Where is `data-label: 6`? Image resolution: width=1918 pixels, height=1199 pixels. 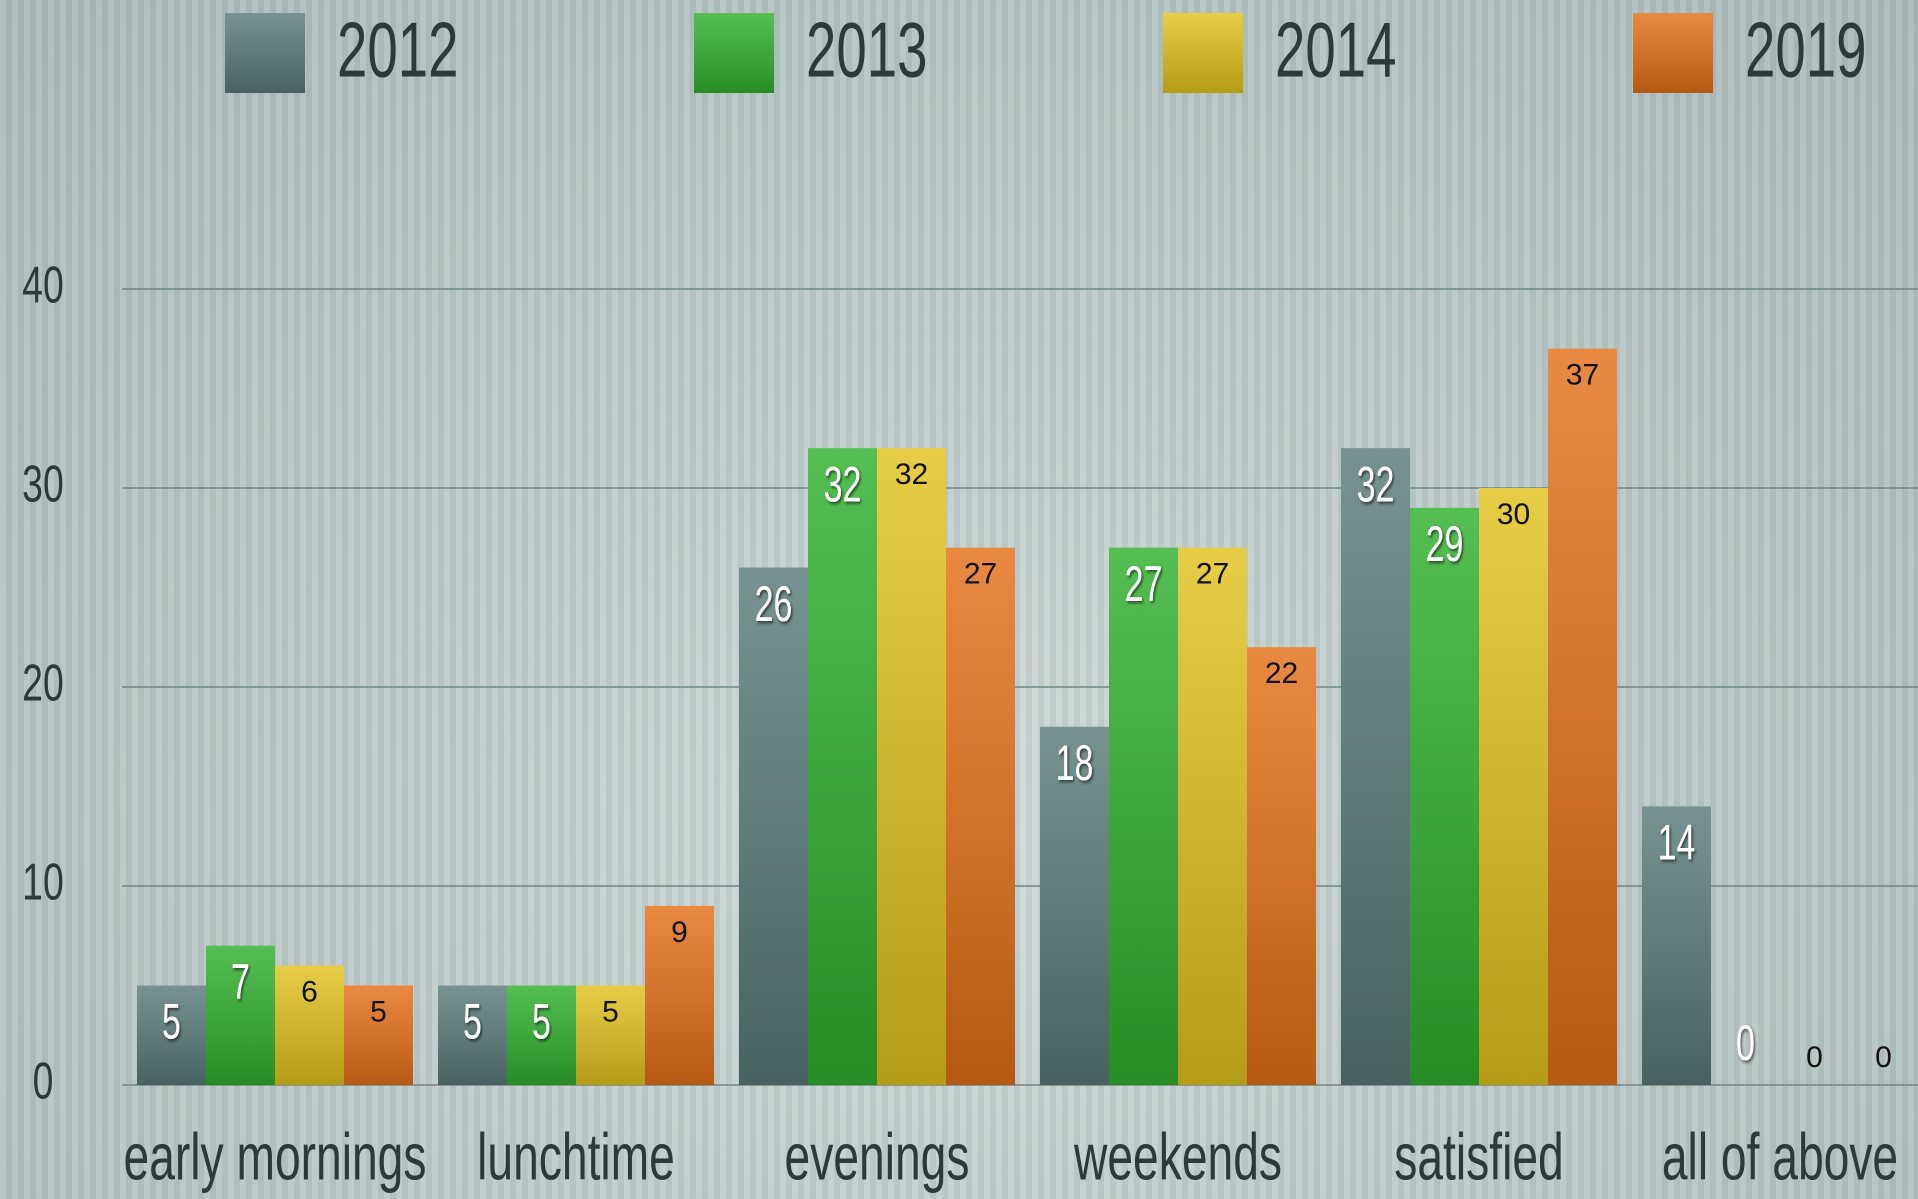
data-label: 6 is located at coordinates (309, 992).